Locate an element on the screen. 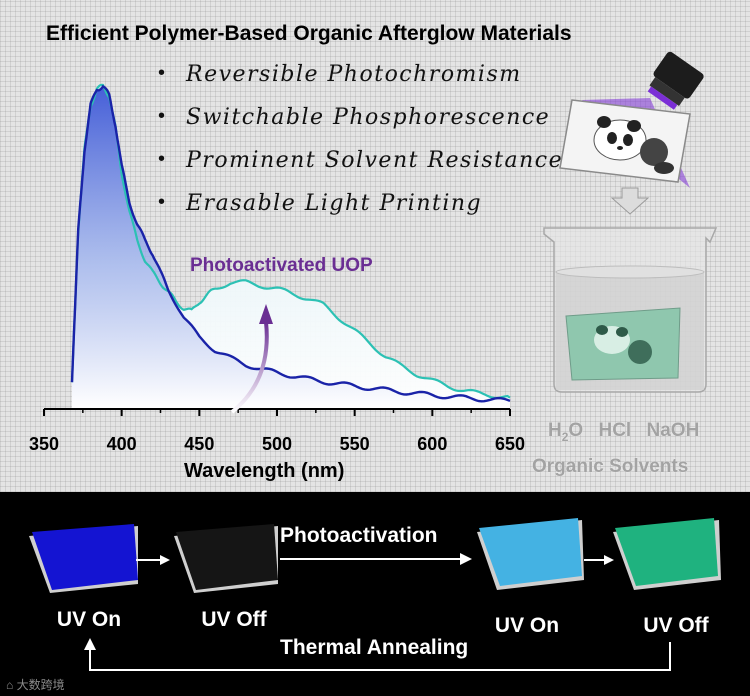 This screenshot has width=750, height=696. thermal-annealing-label: Thermal Annealing is located at coordinates (374, 647).